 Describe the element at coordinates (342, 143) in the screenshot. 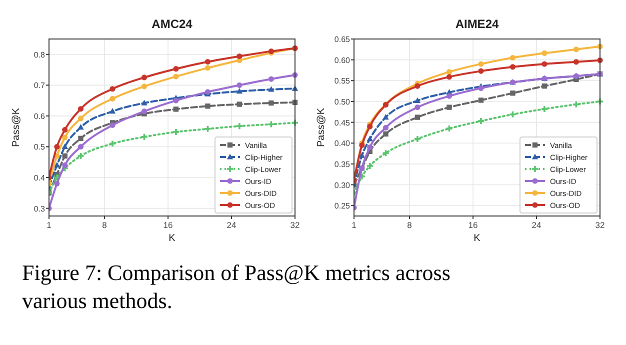

I see `y-tick-label: 0.40` at that location.